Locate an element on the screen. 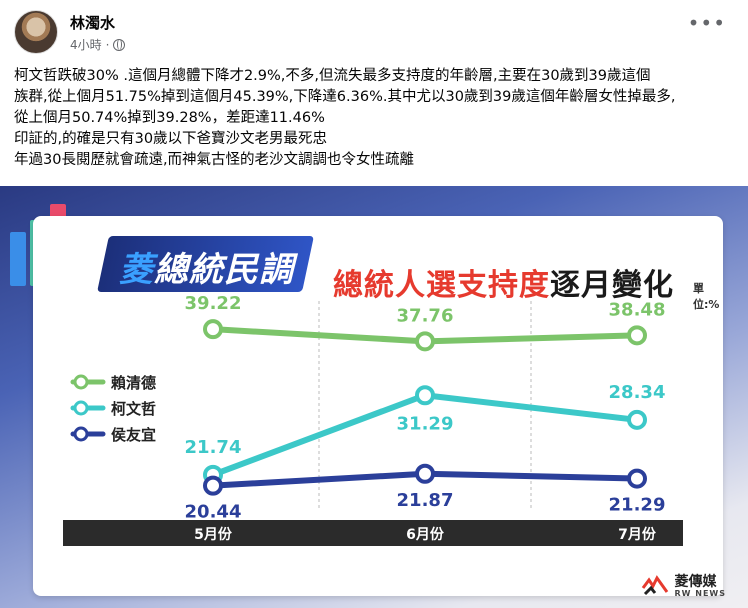 This screenshot has width=748, height=608. brand-name: 總統民調 is located at coordinates (224, 270).